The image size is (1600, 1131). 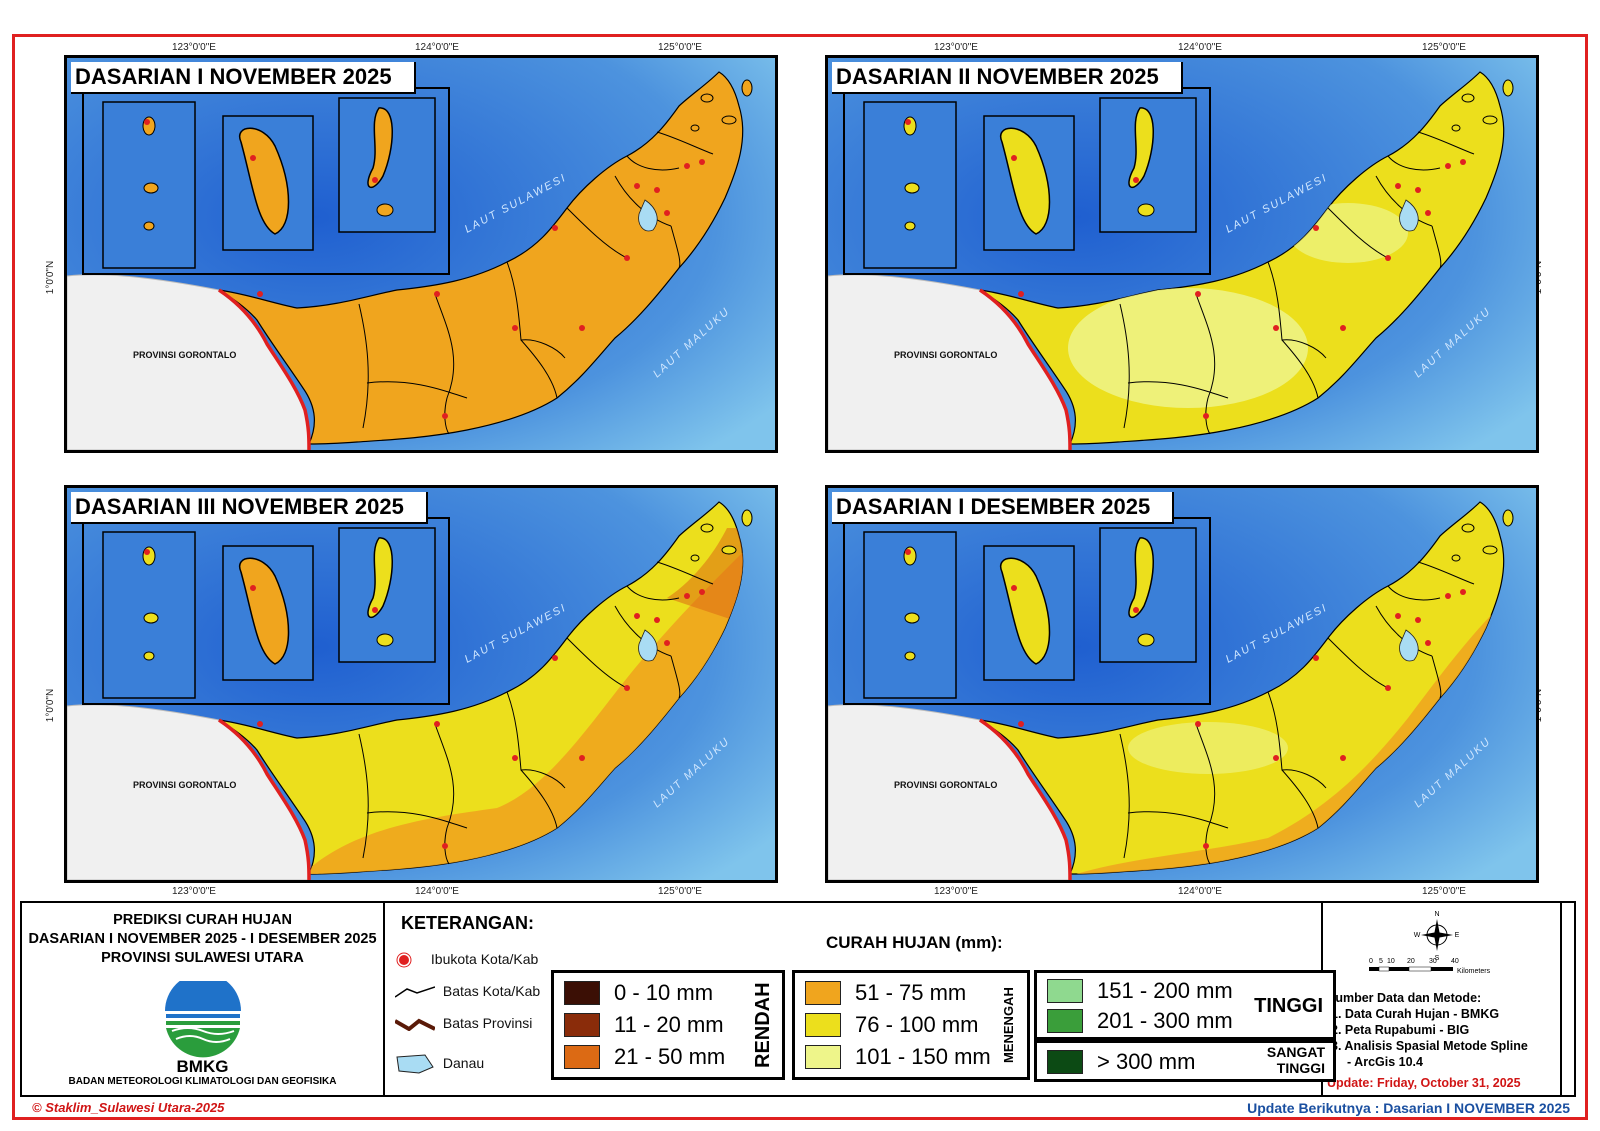 I want to click on legend-range: 101 - 150 mm, so click(x=923, y=1056).